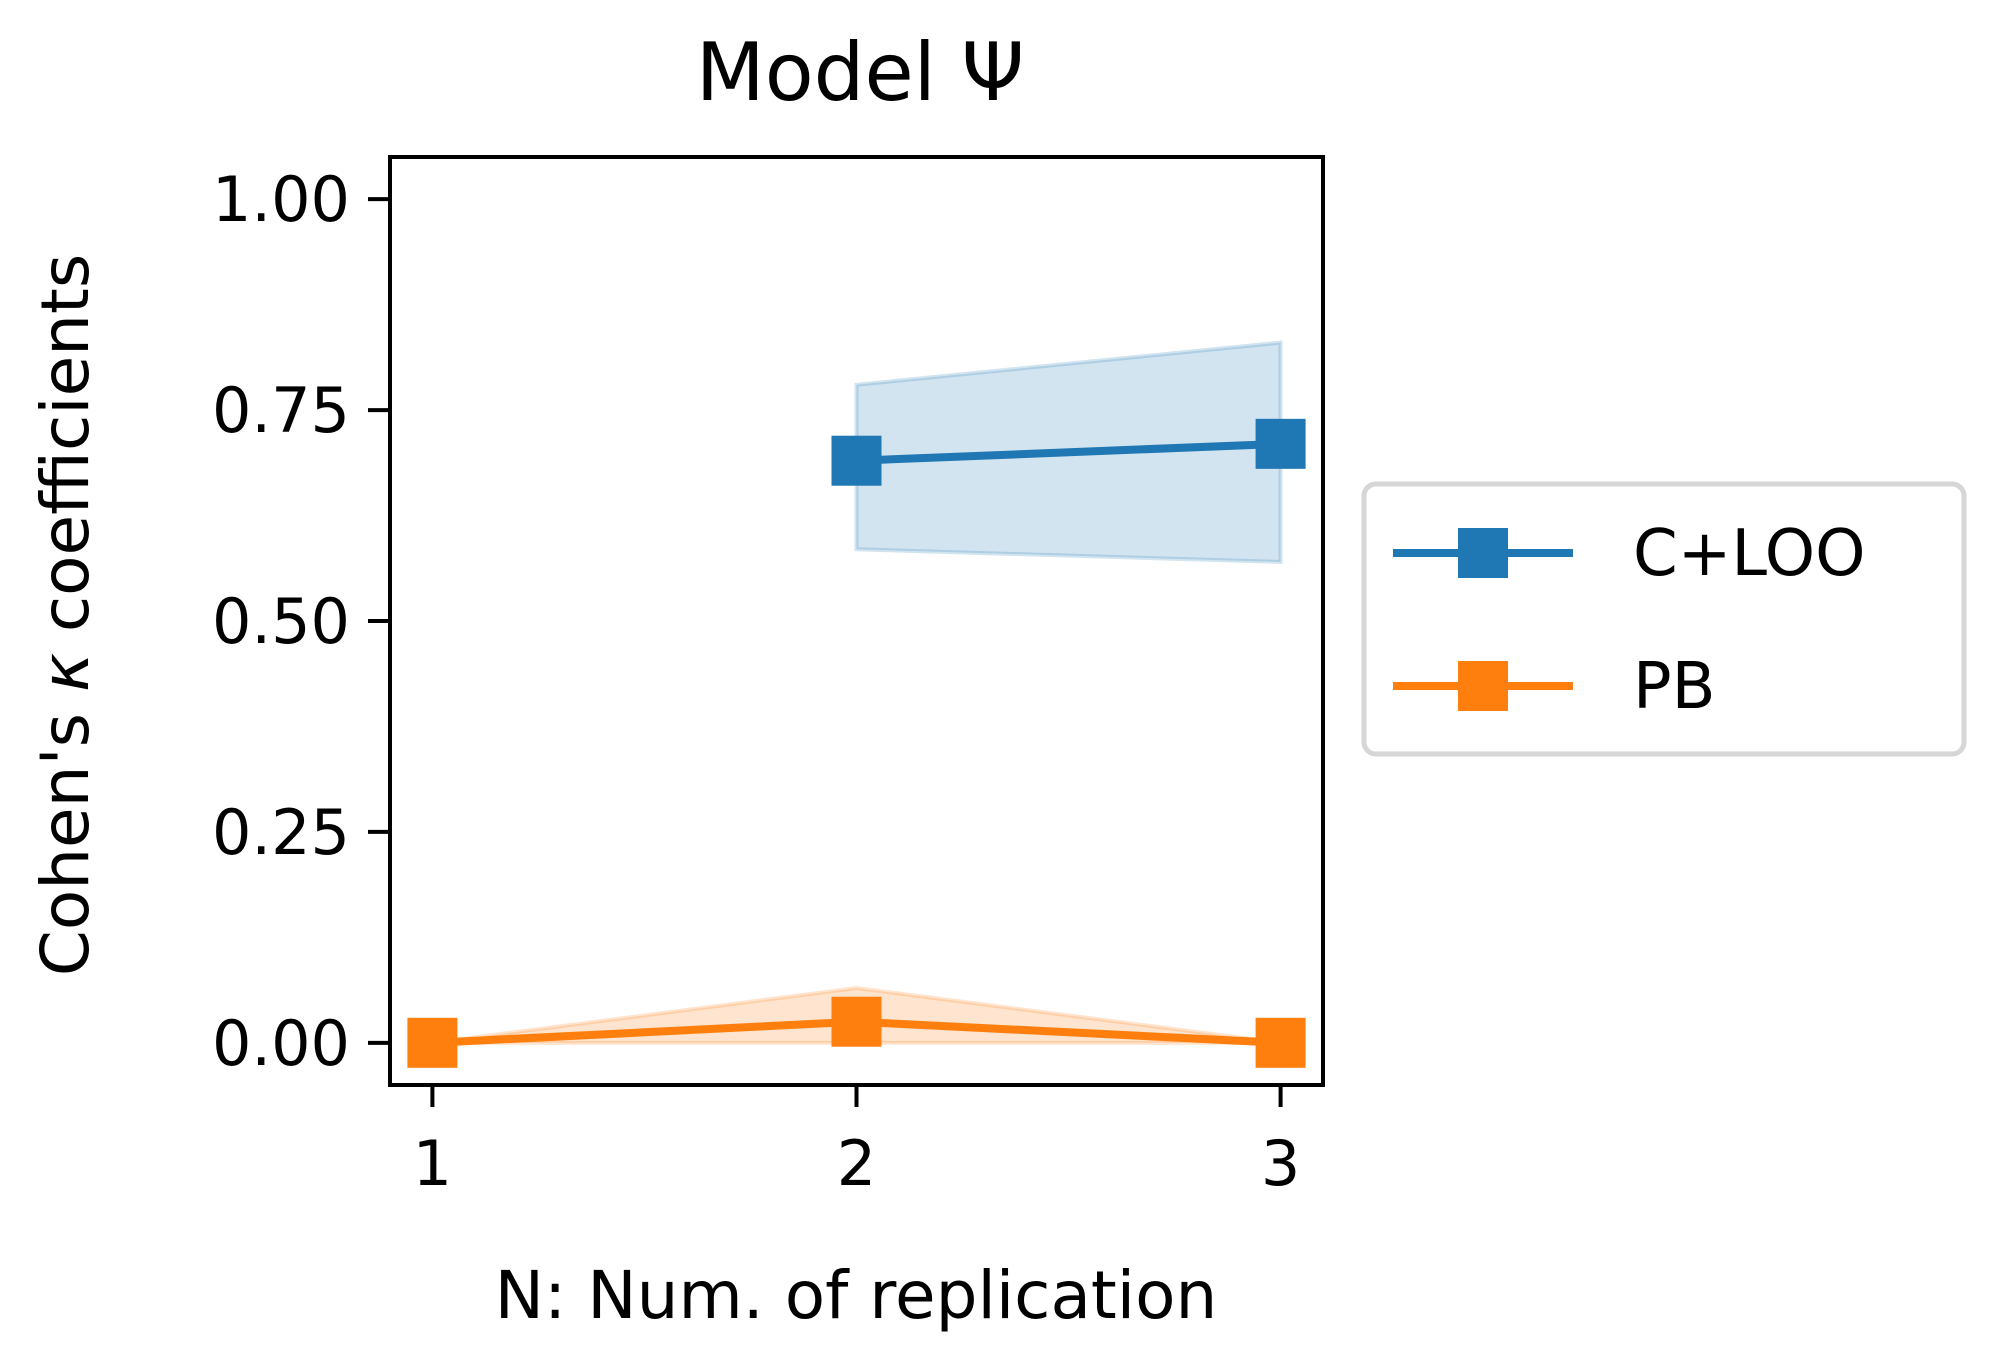 This screenshot has width=1992, height=1363. What do you see at coordinates (860, 72) in the screenshot?
I see `chart-title: Model Ψ` at bounding box center [860, 72].